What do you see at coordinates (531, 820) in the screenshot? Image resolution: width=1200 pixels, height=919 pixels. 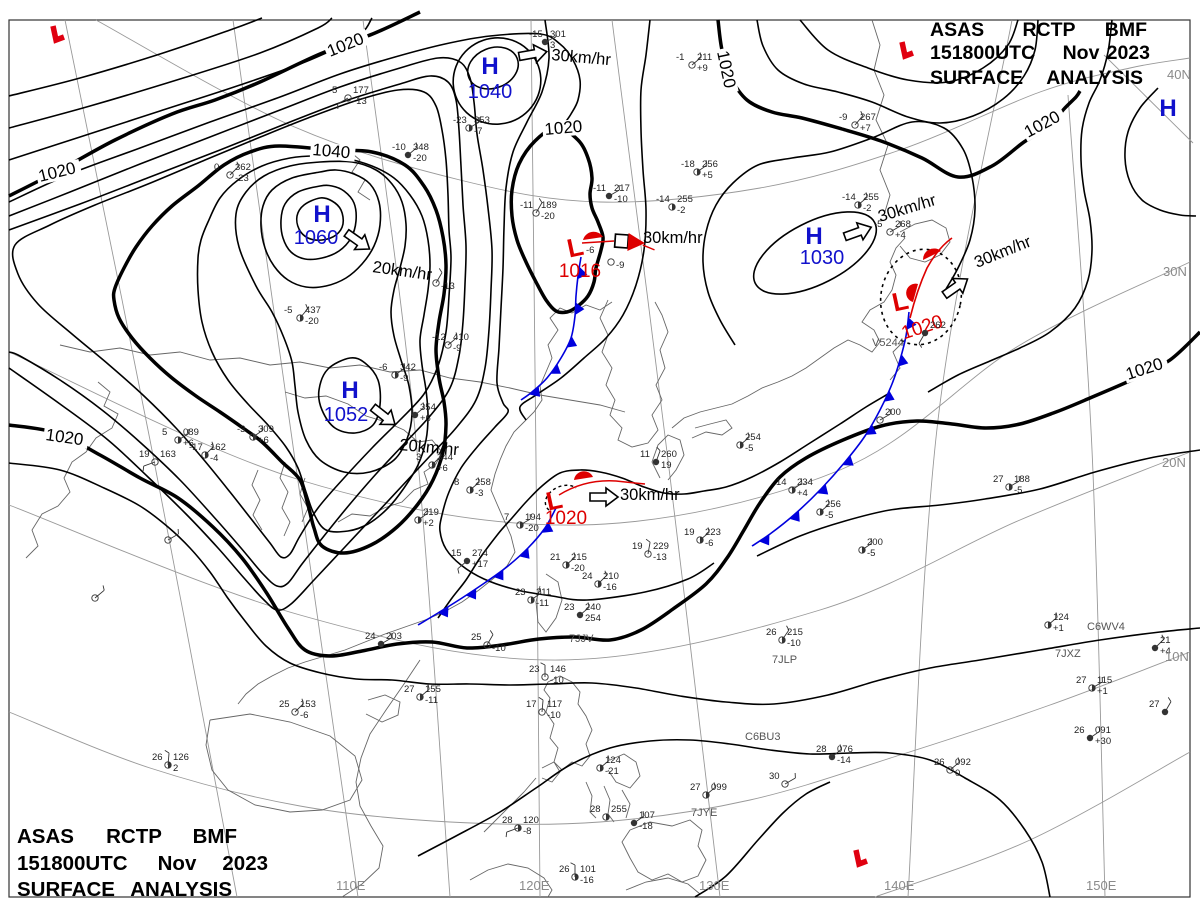 I see `svg-text: 120` at bounding box center [531, 820].